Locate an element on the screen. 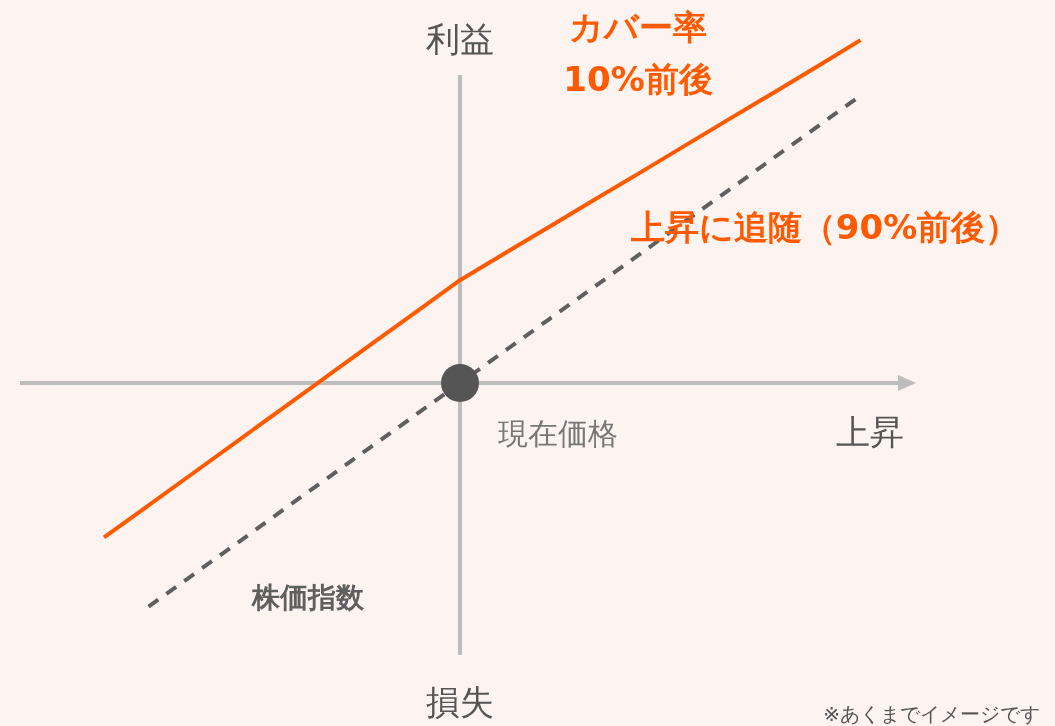  x-axis-title: 上昇 is located at coordinates (870, 431).